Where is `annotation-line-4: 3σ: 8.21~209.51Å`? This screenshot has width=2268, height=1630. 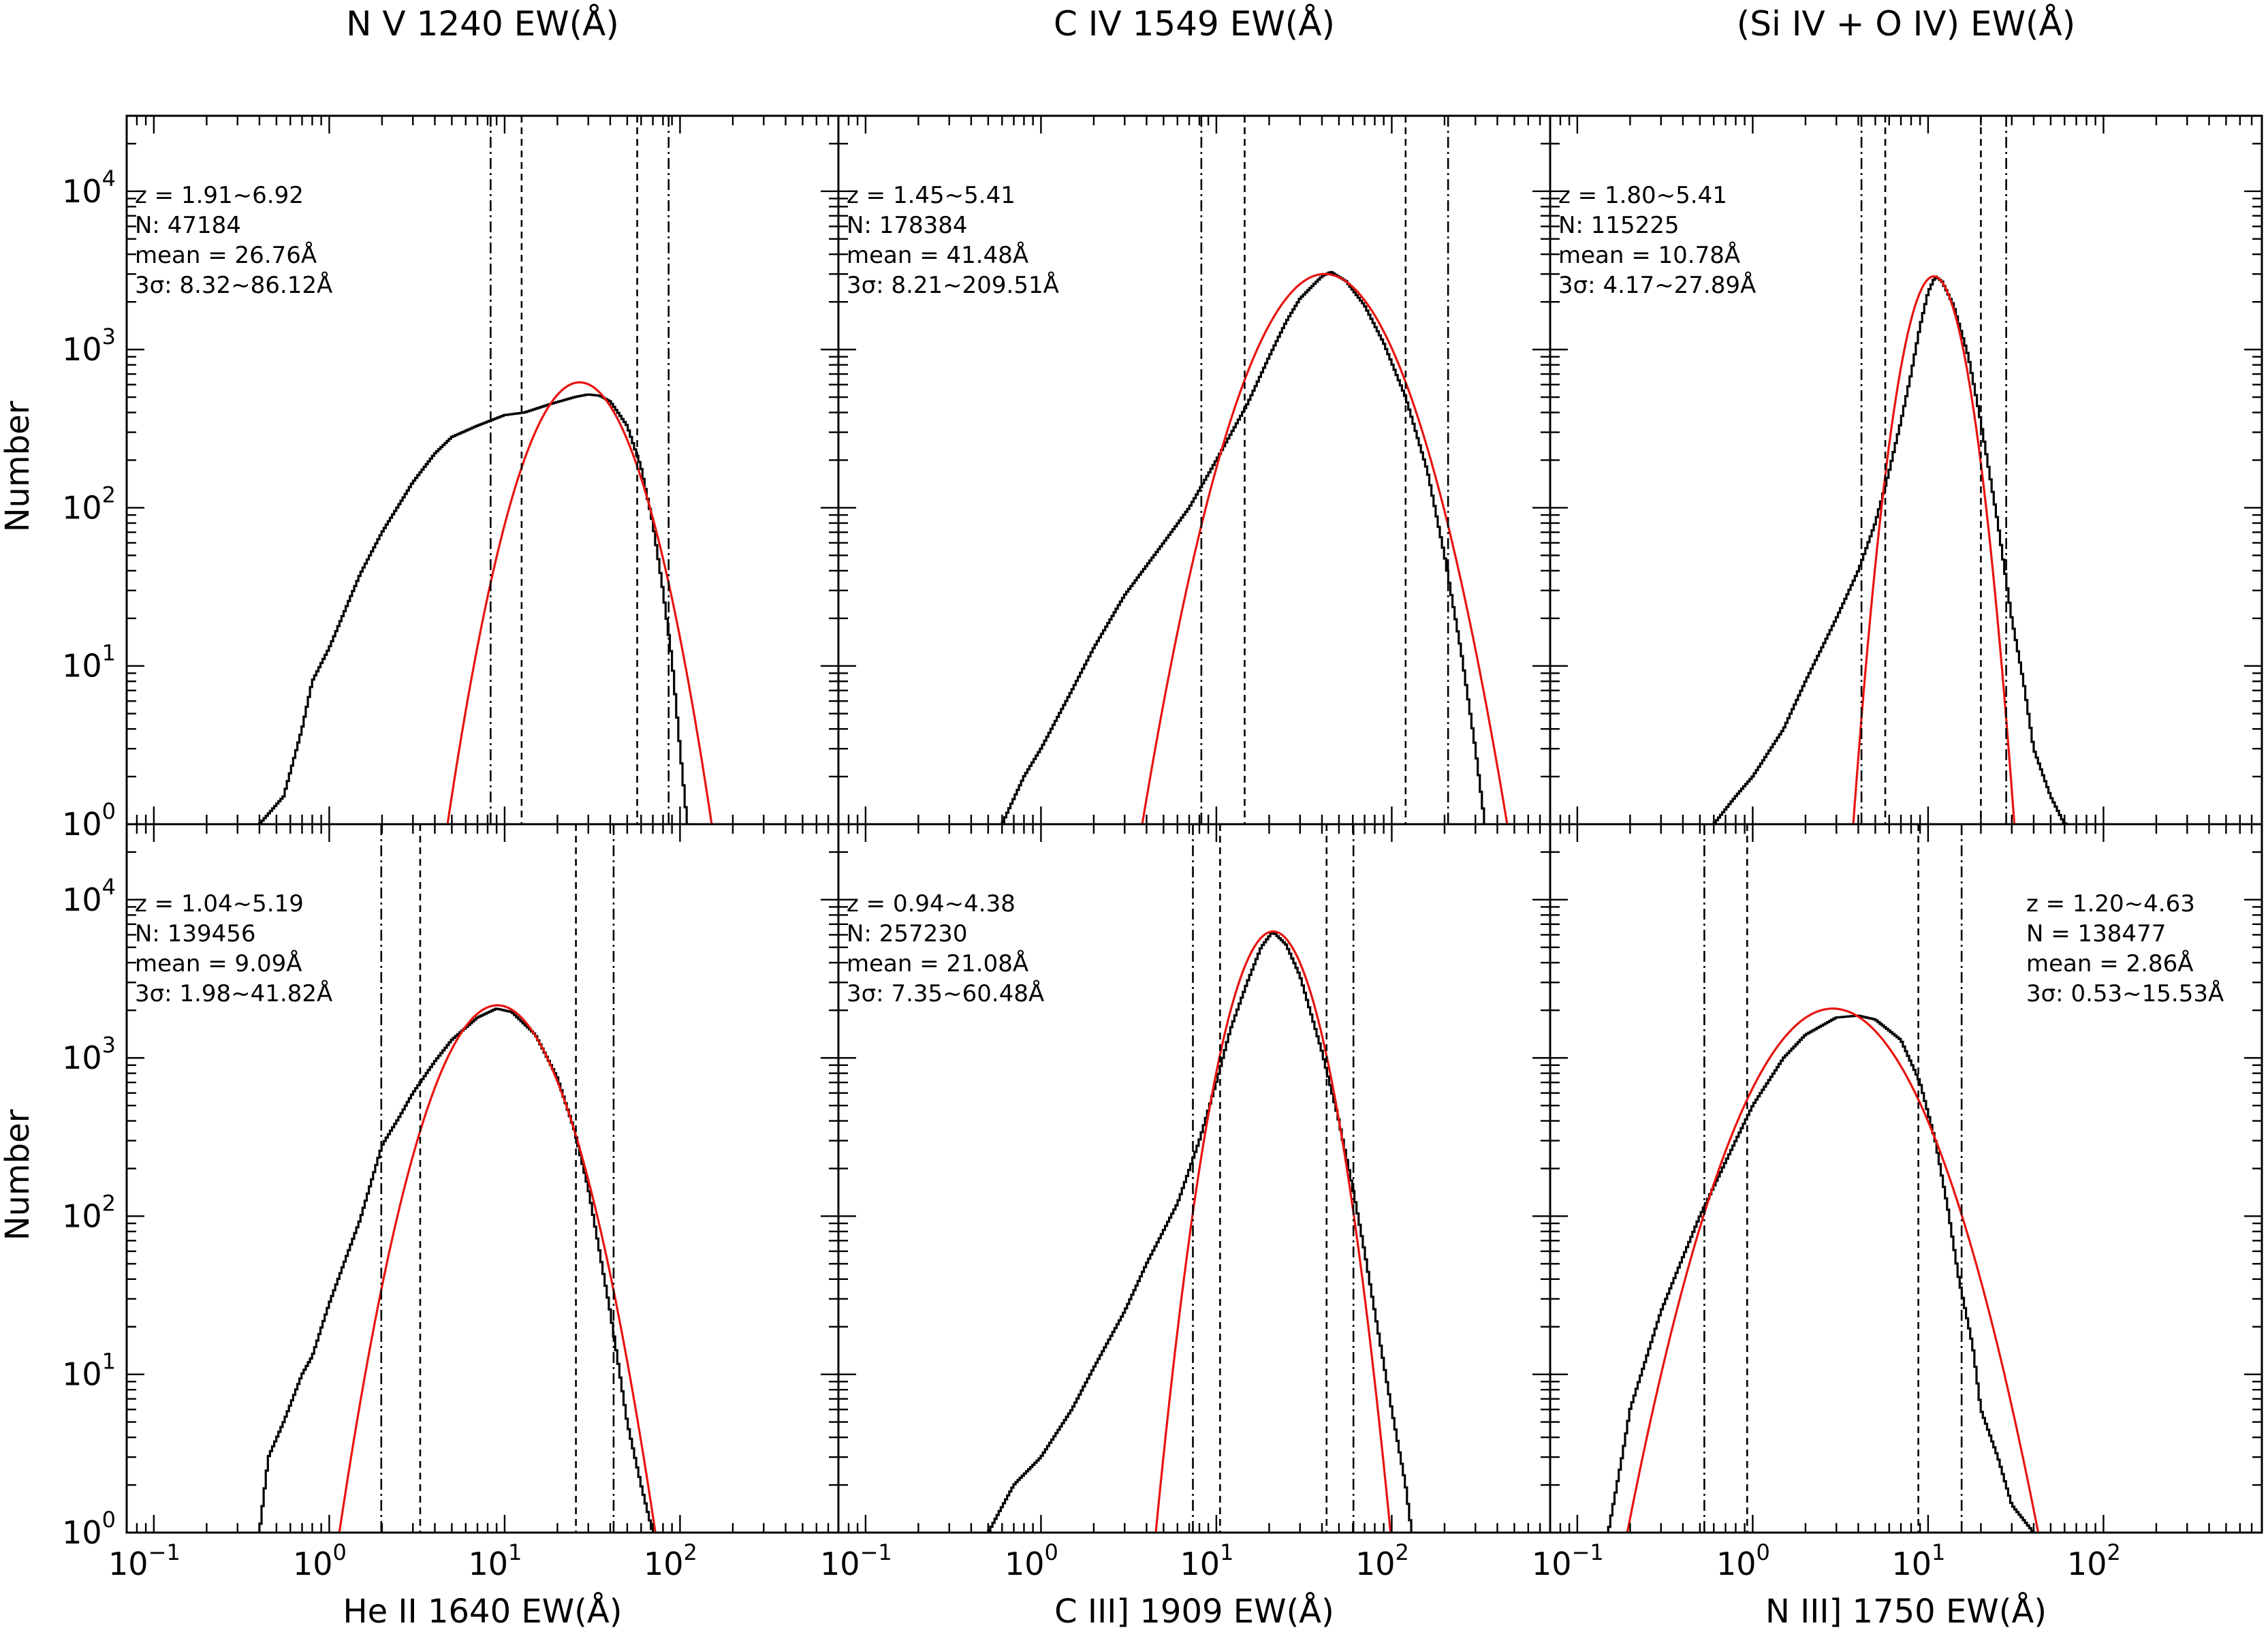 annotation-line-4: 3σ: 8.21~209.51Å is located at coordinates (953, 285).